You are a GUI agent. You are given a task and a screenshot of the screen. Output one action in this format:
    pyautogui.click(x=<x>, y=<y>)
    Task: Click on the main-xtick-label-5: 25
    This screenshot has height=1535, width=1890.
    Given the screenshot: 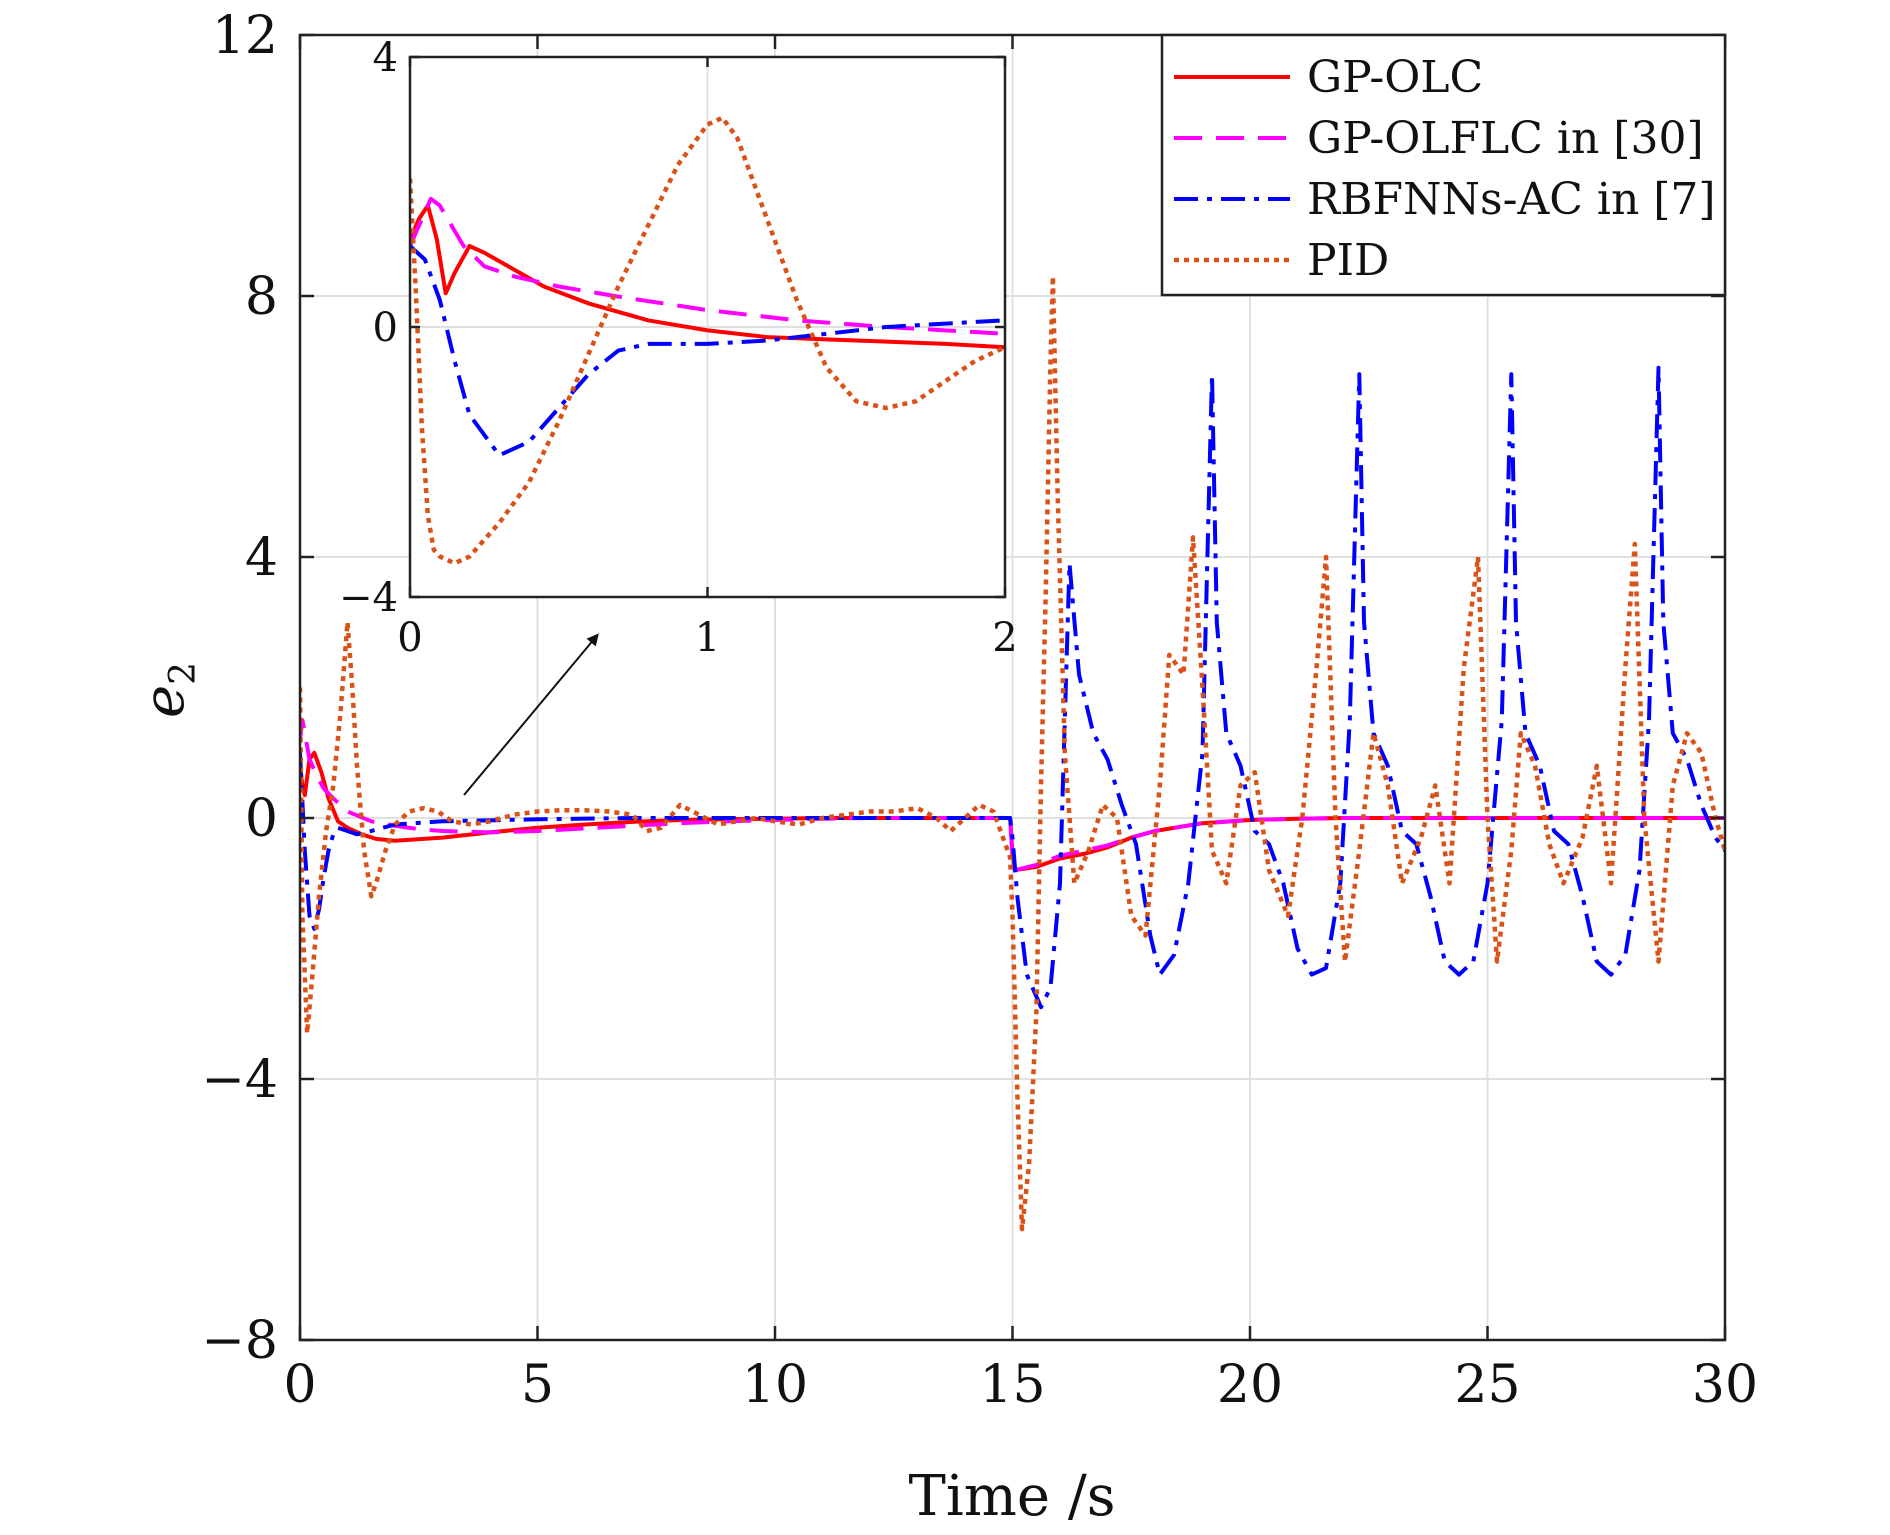 What is the action you would take?
    pyautogui.click(x=1487, y=1385)
    